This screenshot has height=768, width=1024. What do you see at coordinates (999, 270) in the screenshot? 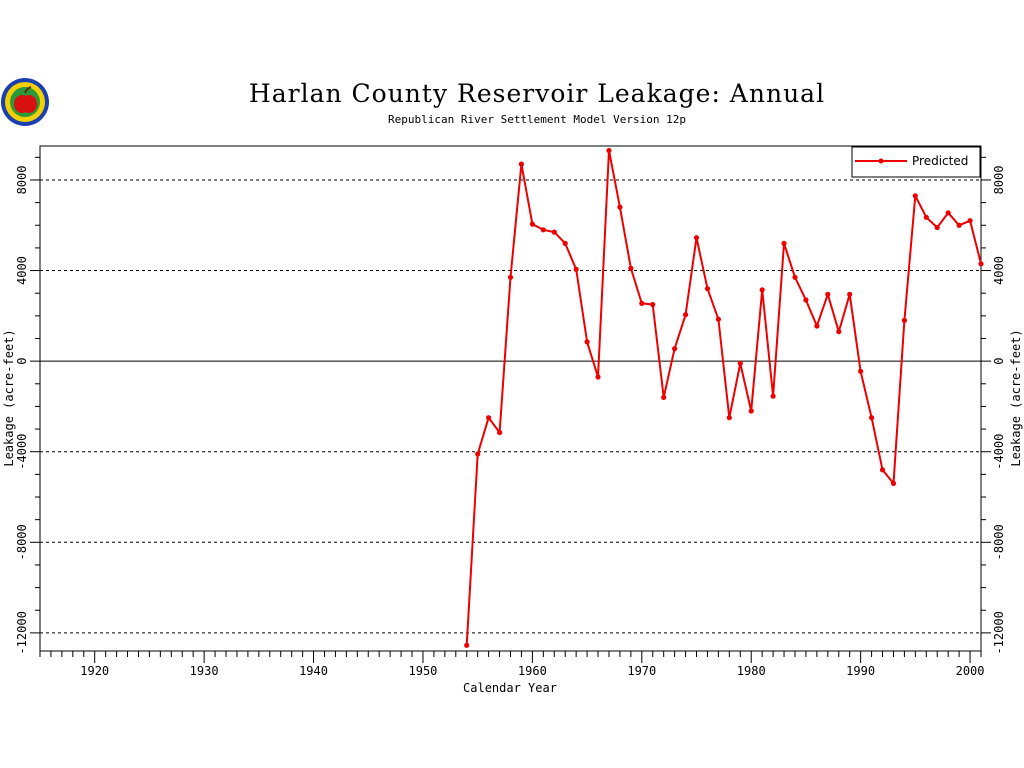
I see `y-tick-label-right: 4000` at bounding box center [999, 270].